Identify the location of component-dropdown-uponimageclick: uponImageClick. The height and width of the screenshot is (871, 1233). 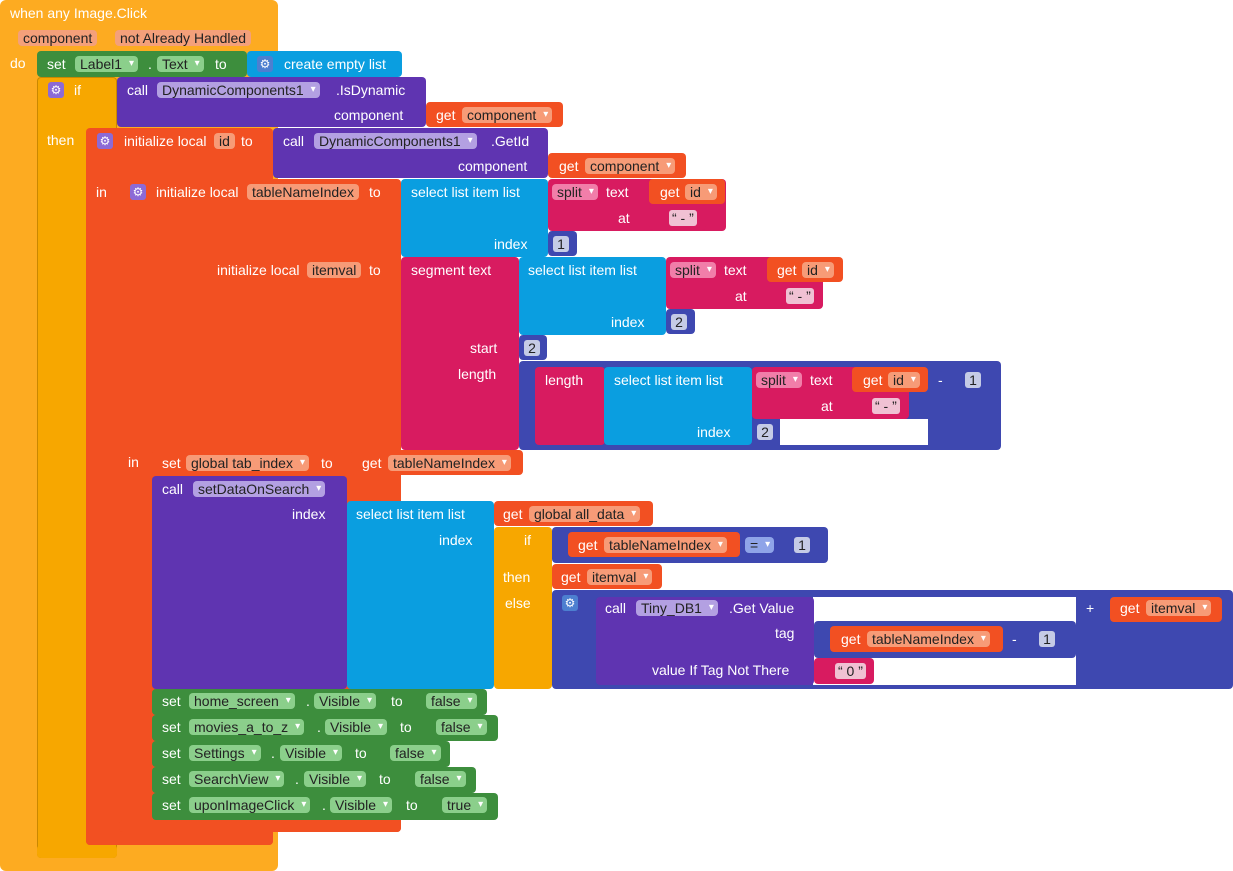
(250, 805).